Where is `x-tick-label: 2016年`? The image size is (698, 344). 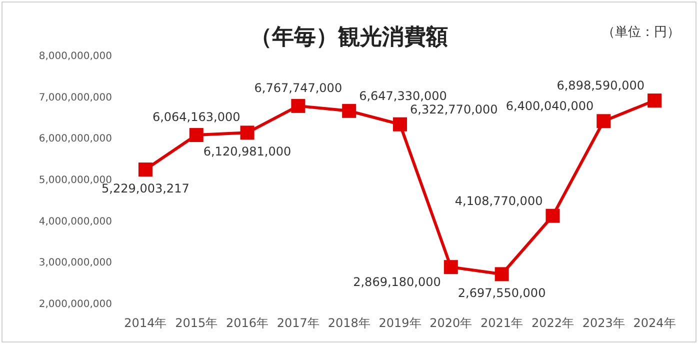
x-tick-label: 2016年 is located at coordinates (247, 323).